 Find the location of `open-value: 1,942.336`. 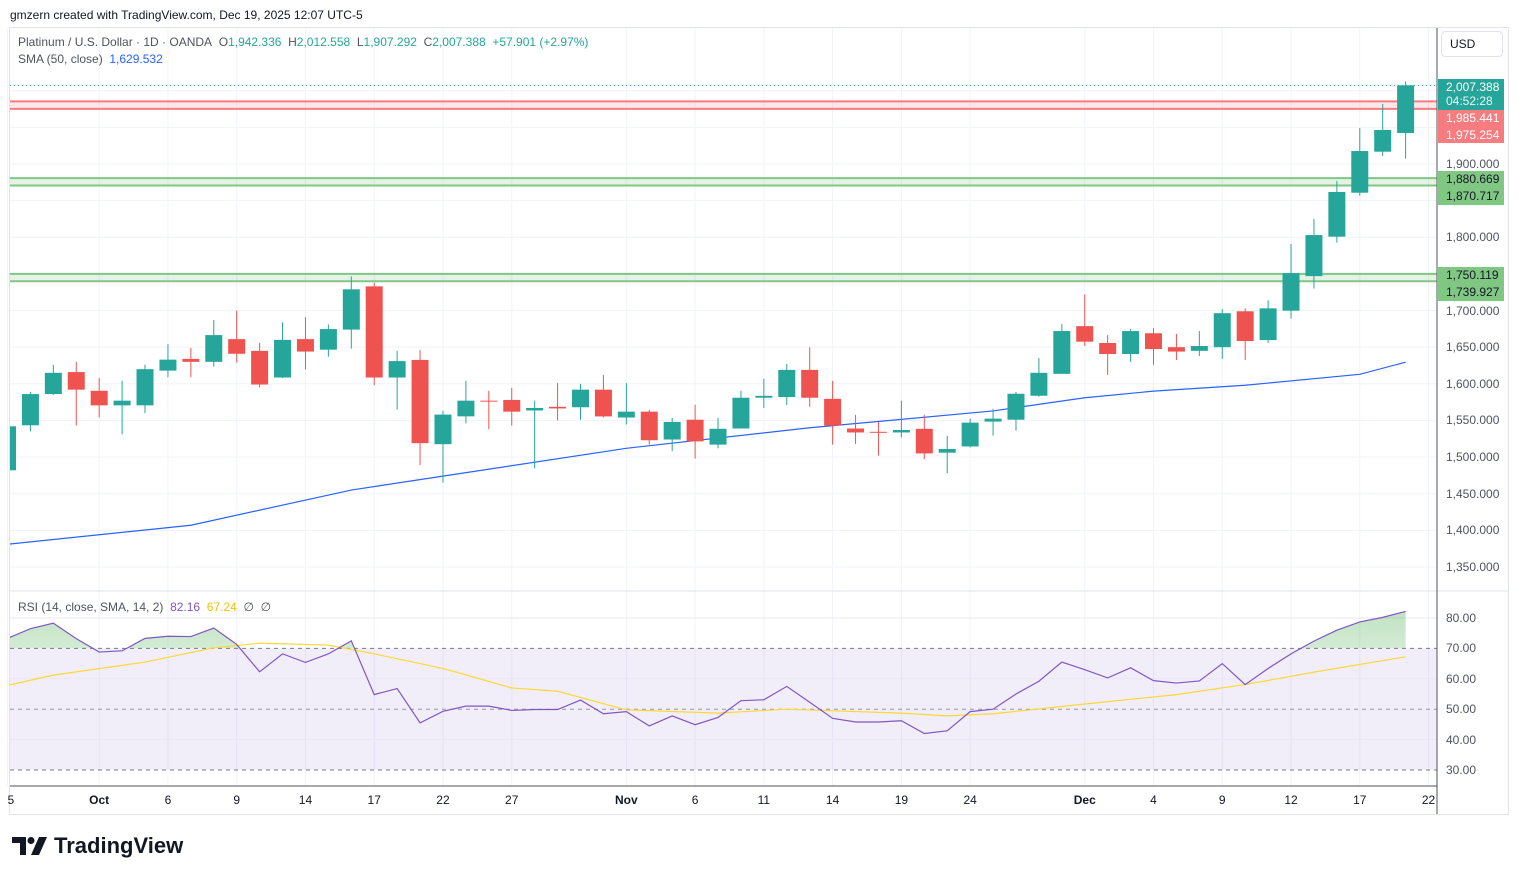

open-value: 1,942.336 is located at coordinates (255, 42).